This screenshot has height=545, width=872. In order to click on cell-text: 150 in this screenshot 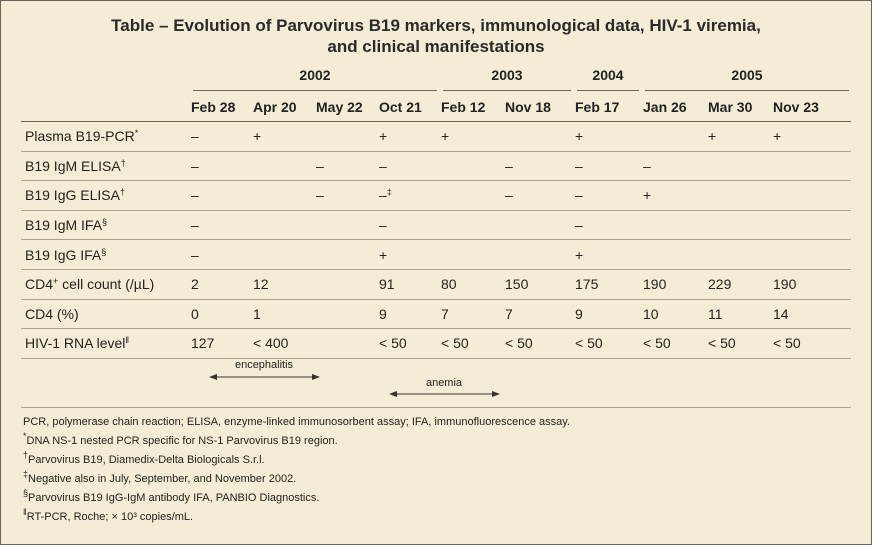, I will do `click(517, 284)`.